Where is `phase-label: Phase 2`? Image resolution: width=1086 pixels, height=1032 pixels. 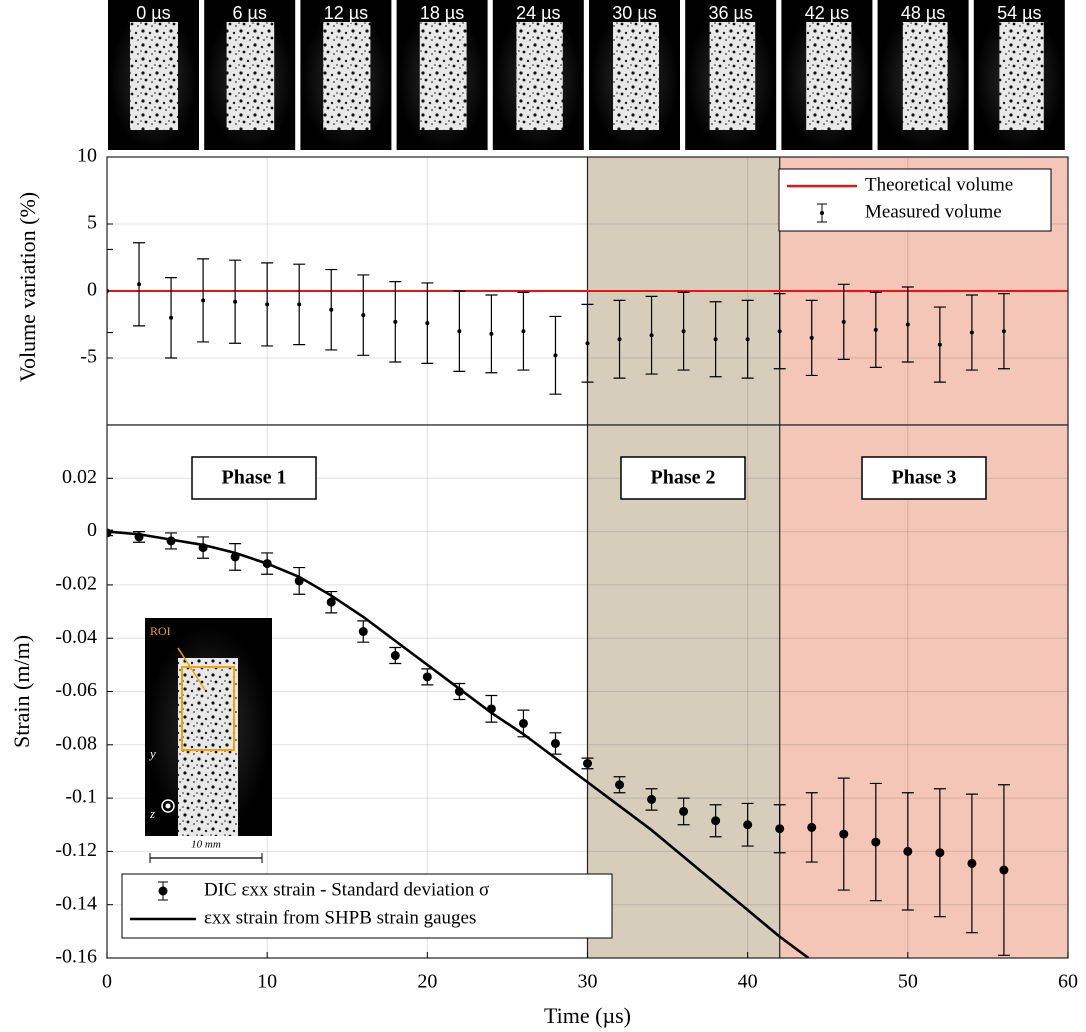 phase-label: Phase 2 is located at coordinates (683, 478).